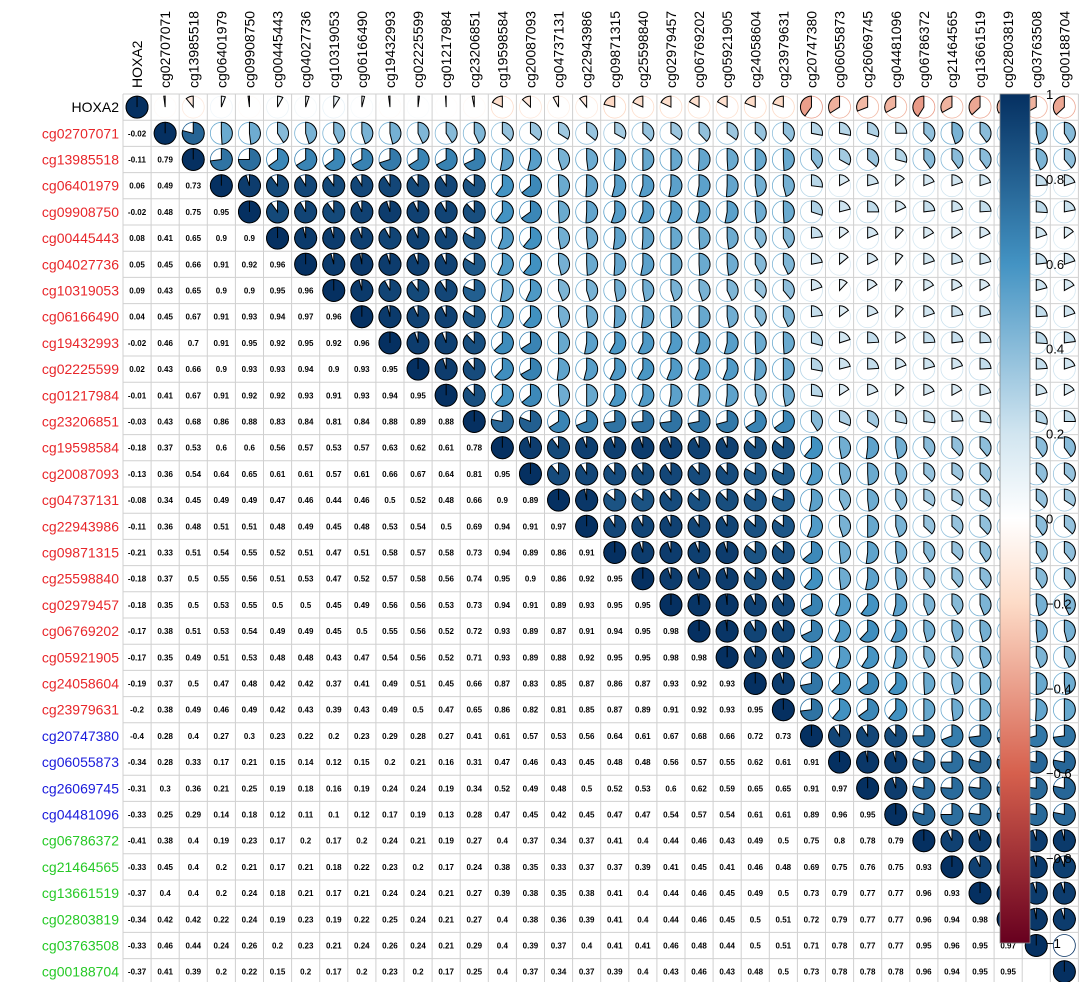 The image size is (1084, 987). What do you see at coordinates (222, 788) in the screenshot?
I see `cell-value: 0.21` at bounding box center [222, 788].